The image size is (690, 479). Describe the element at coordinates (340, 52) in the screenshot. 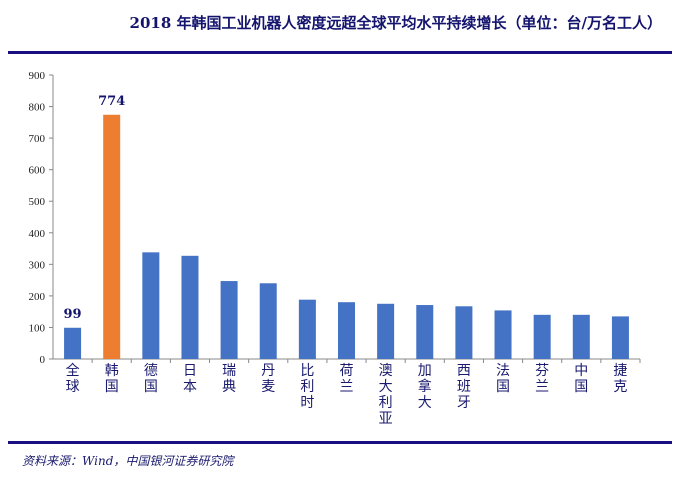

I see `title-rule` at that location.